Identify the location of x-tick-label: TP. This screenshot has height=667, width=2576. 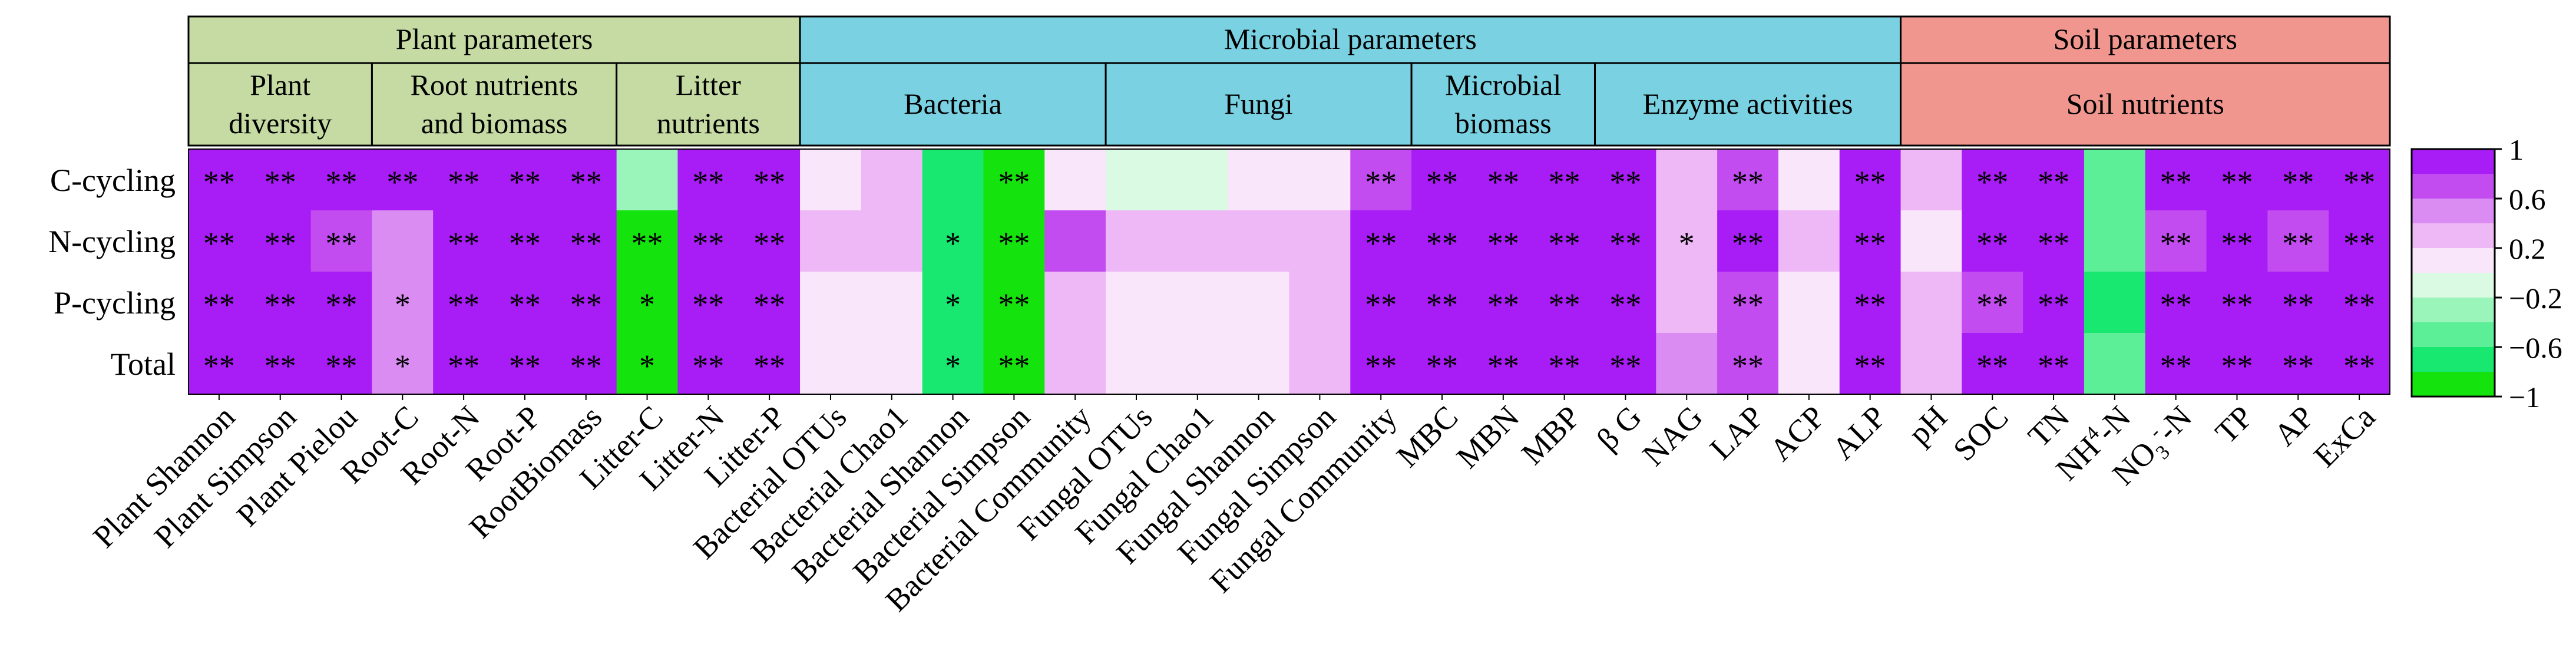
(2234, 424).